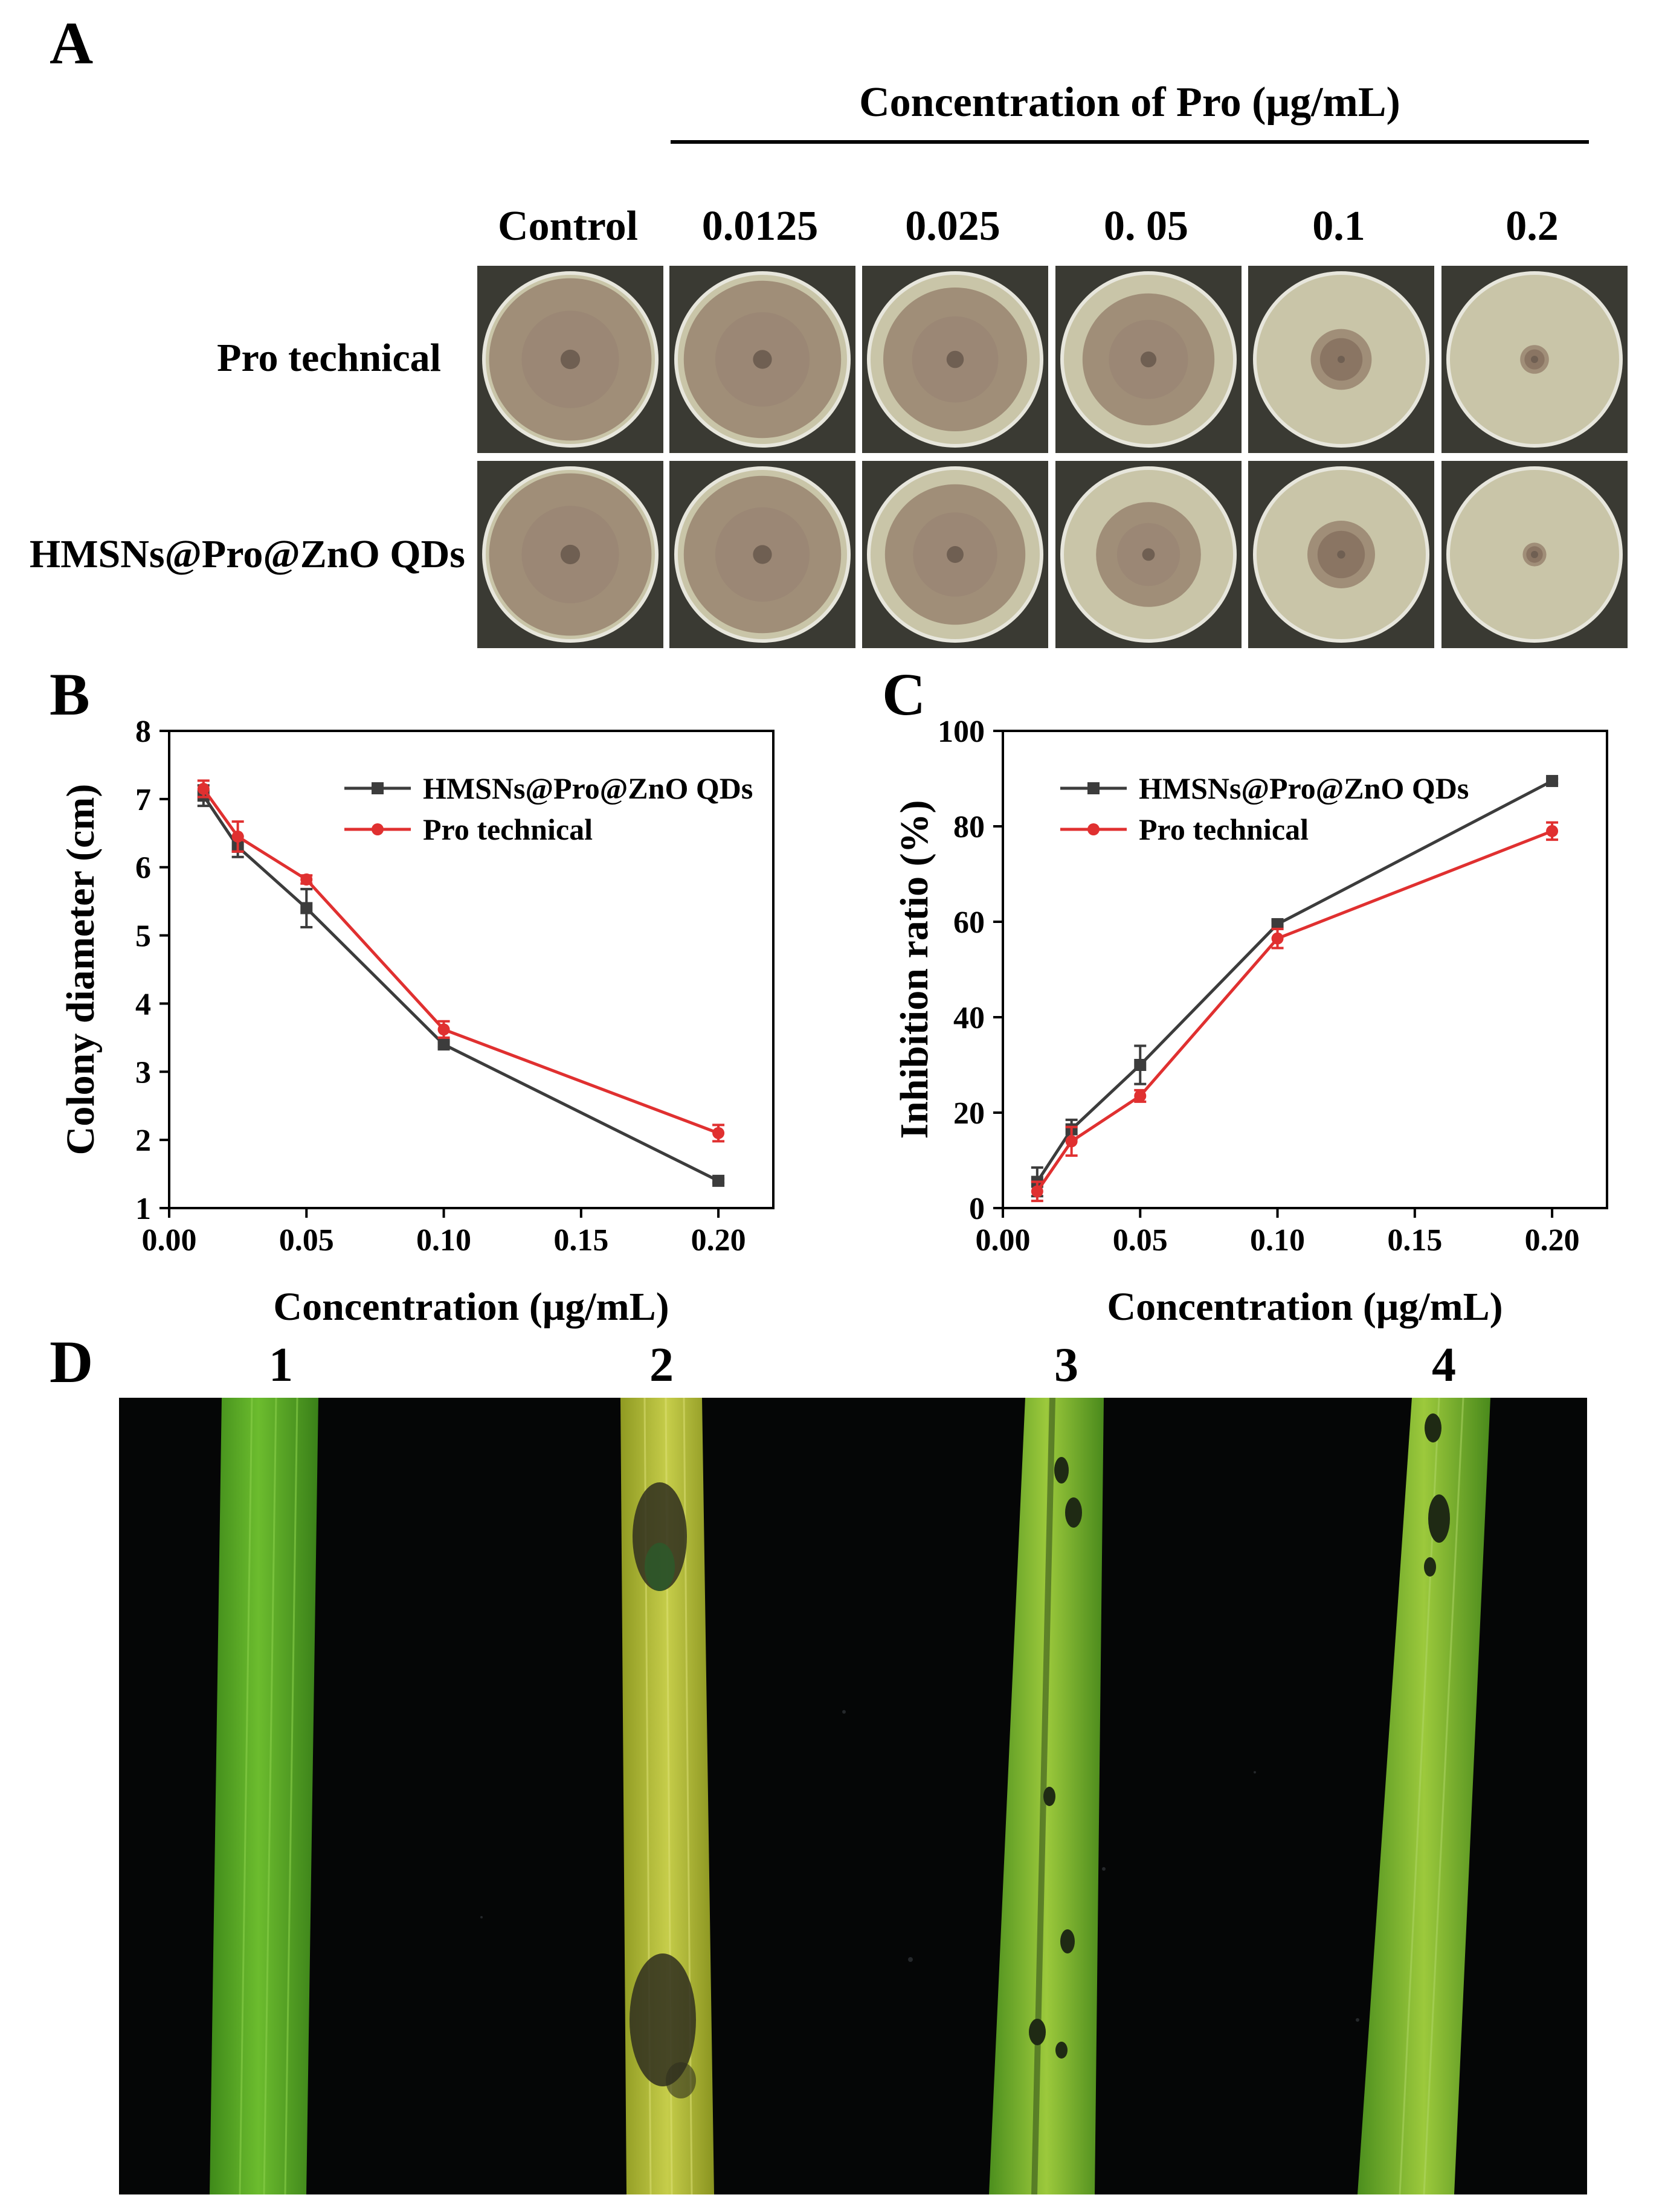 This screenshot has width=1662, height=2212. Describe the element at coordinates (952, 226) in the screenshot. I see `col-label-0-025: 0.025` at that location.